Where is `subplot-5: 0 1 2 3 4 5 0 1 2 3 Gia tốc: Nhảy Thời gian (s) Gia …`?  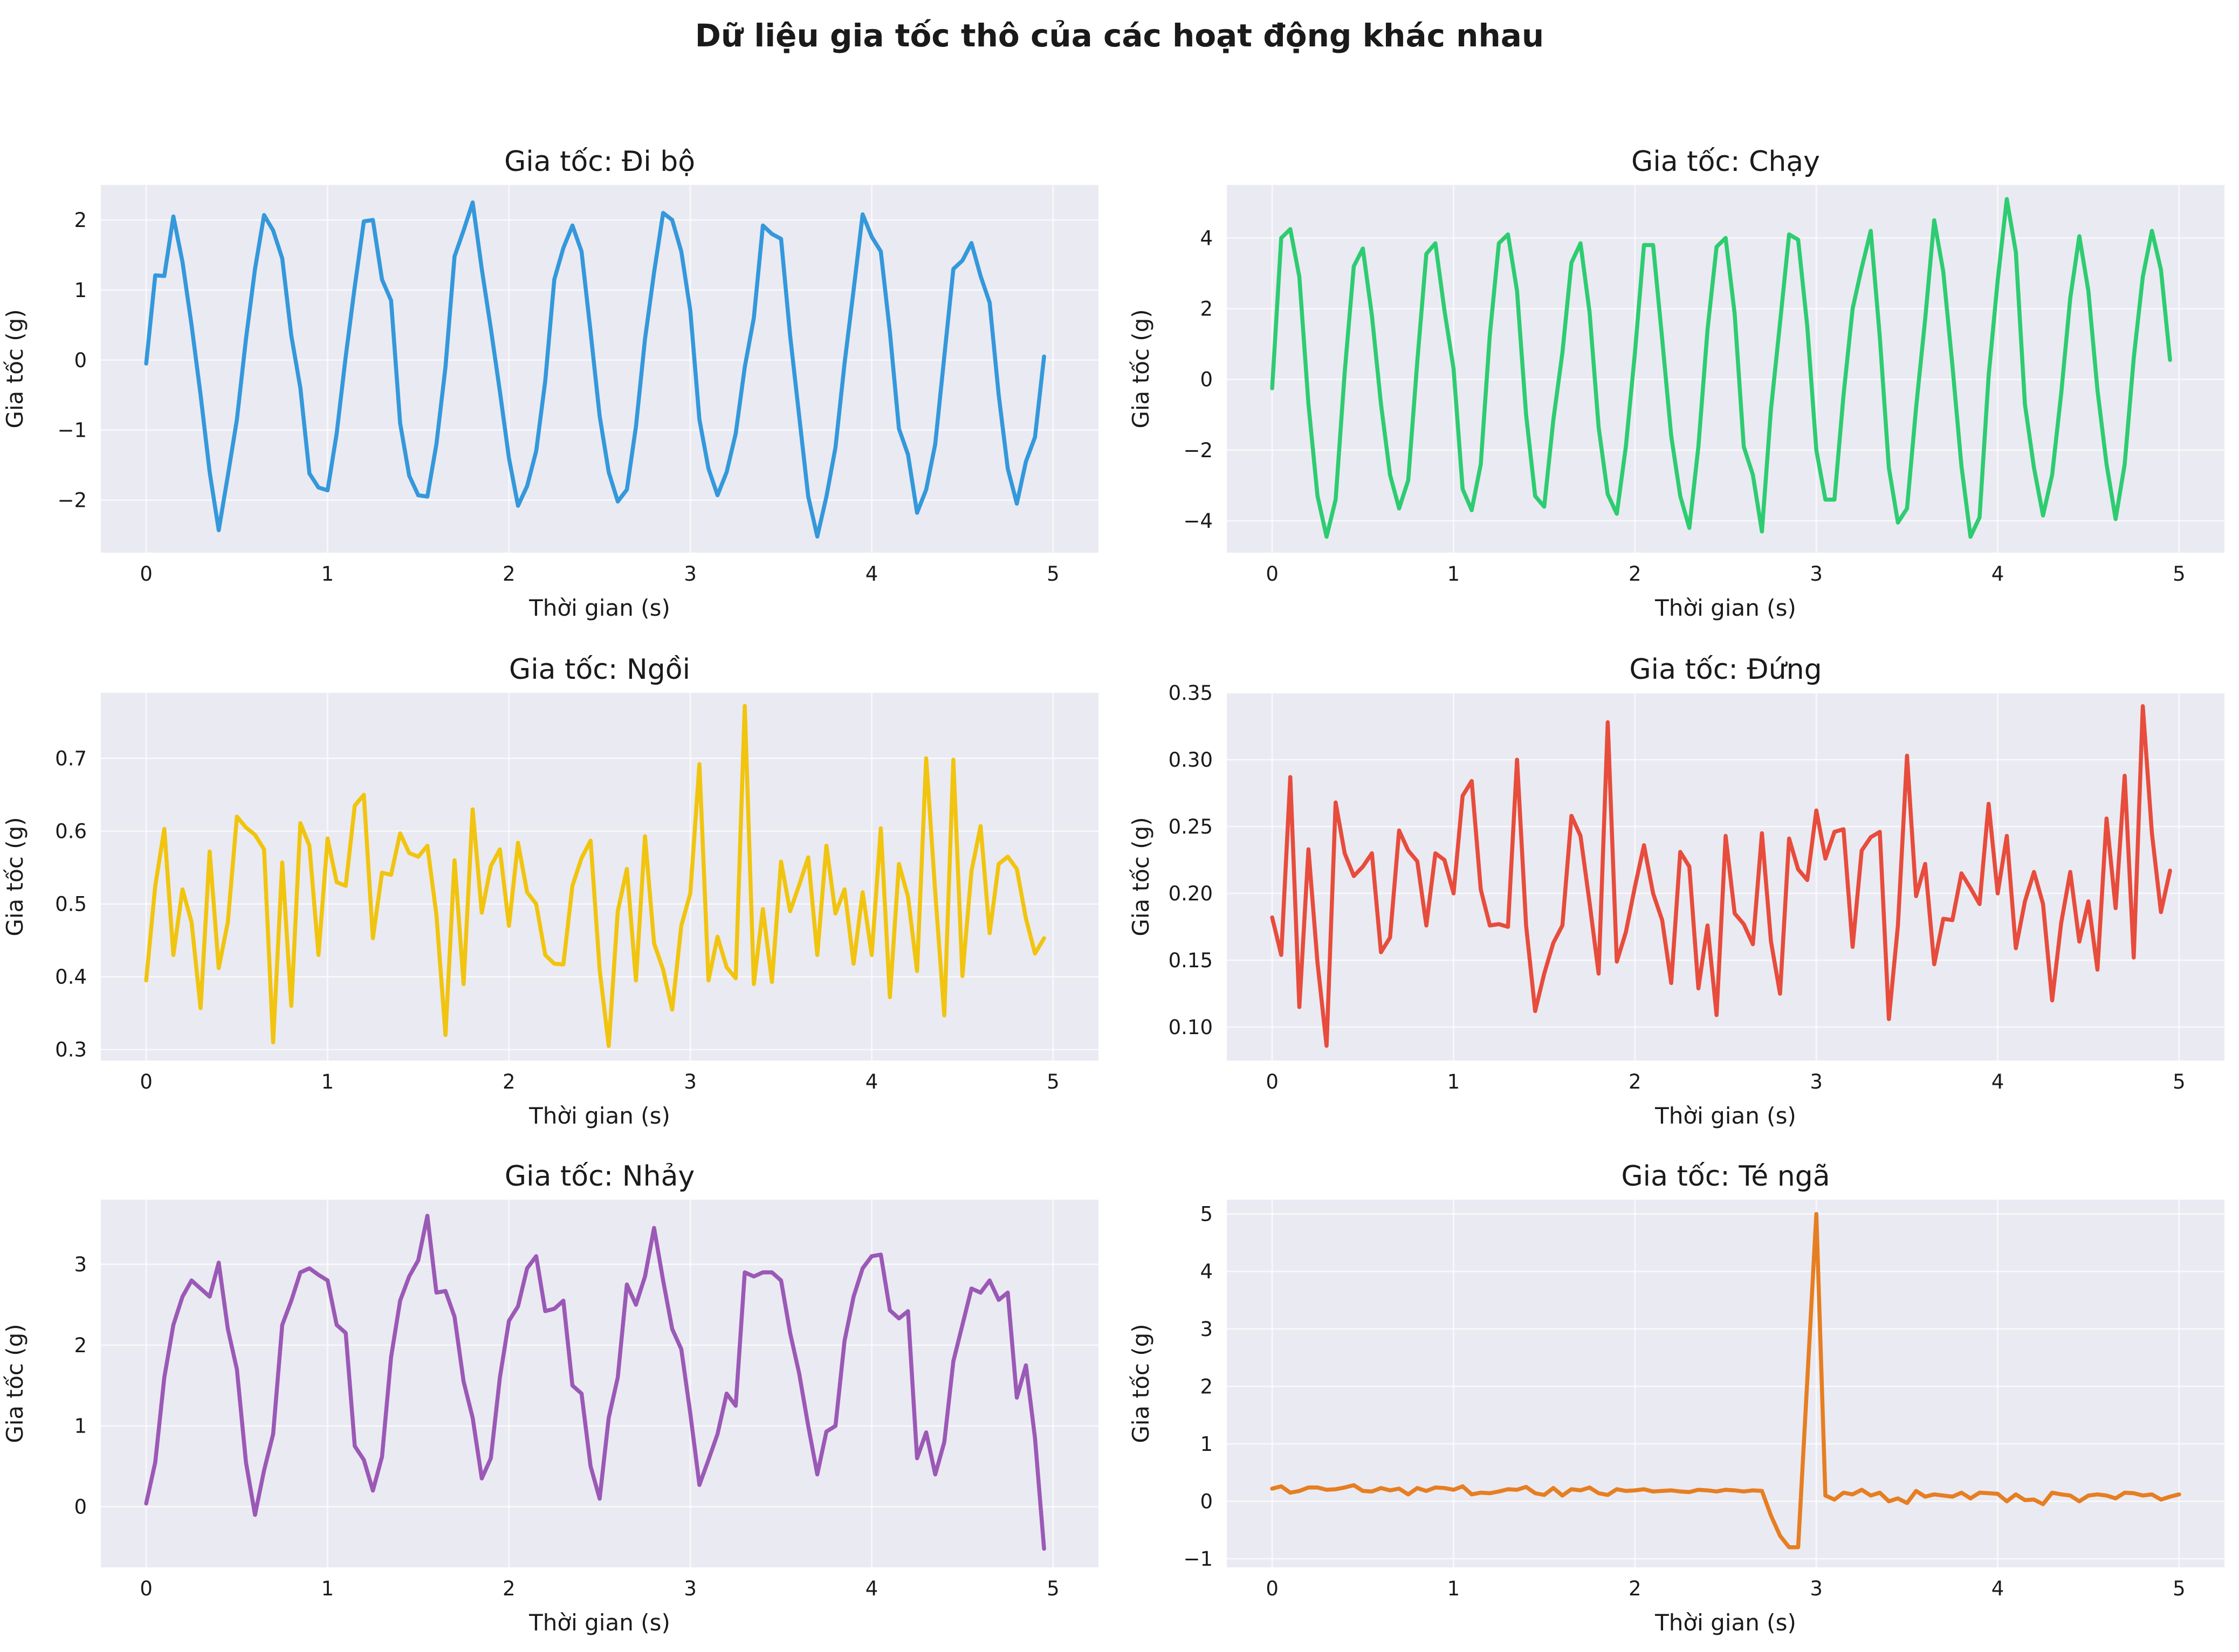
subplot-5: 0 1 2 3 4 5 0 1 2 3 Gia tốc: Nhảy Thời gian (s) Gia … is located at coordinates (550, 1398).